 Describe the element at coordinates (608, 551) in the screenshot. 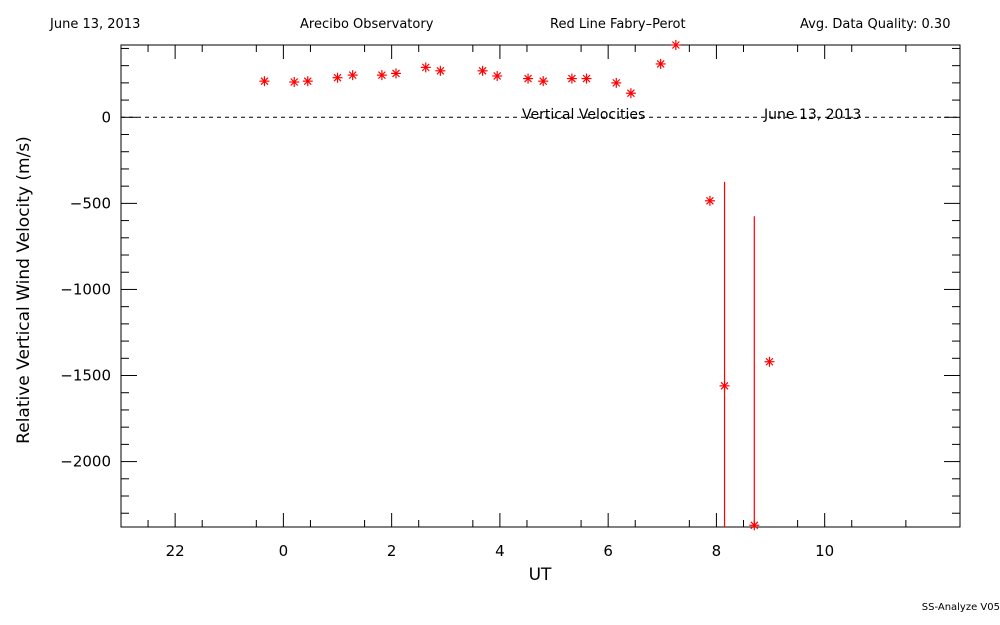

I see `x-tick-label: 6` at that location.